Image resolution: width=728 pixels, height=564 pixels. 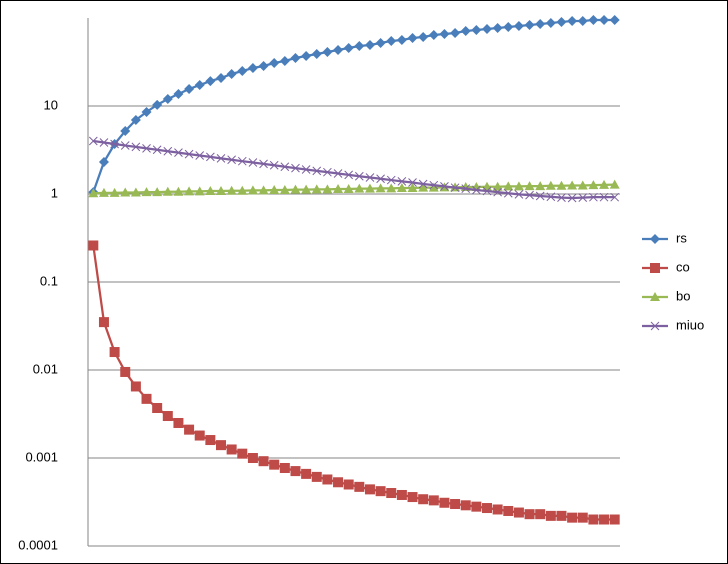 I want to click on series-line, so click(x=354, y=169).